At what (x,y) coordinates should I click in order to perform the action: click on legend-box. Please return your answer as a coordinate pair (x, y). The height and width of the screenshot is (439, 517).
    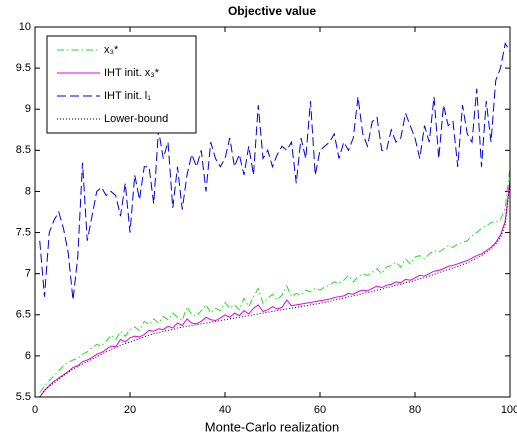
    Looking at the image, I should click on (121, 84).